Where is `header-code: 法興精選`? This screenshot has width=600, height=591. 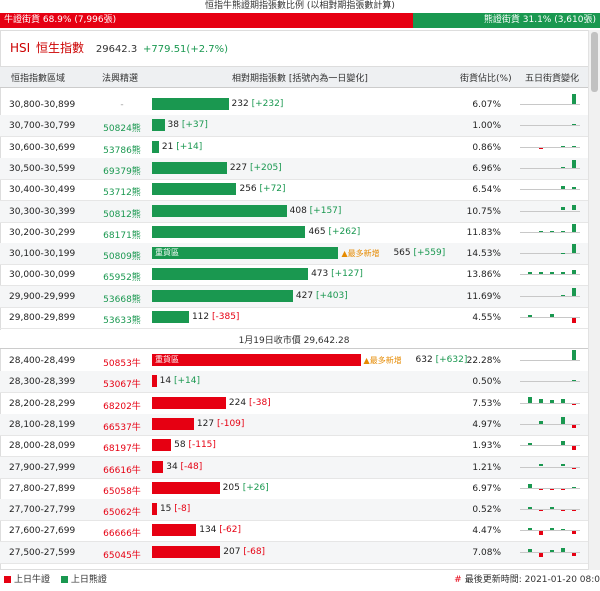 header-code: 法興精選 is located at coordinates (120, 79).